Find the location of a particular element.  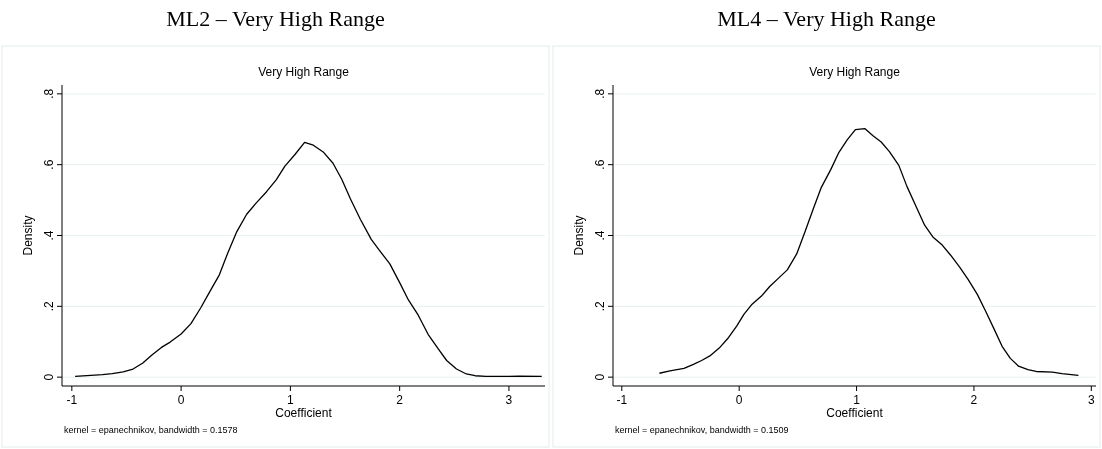

text: kernel = epanechnikov, bandwidth = 0.1509 is located at coordinates (702, 430).